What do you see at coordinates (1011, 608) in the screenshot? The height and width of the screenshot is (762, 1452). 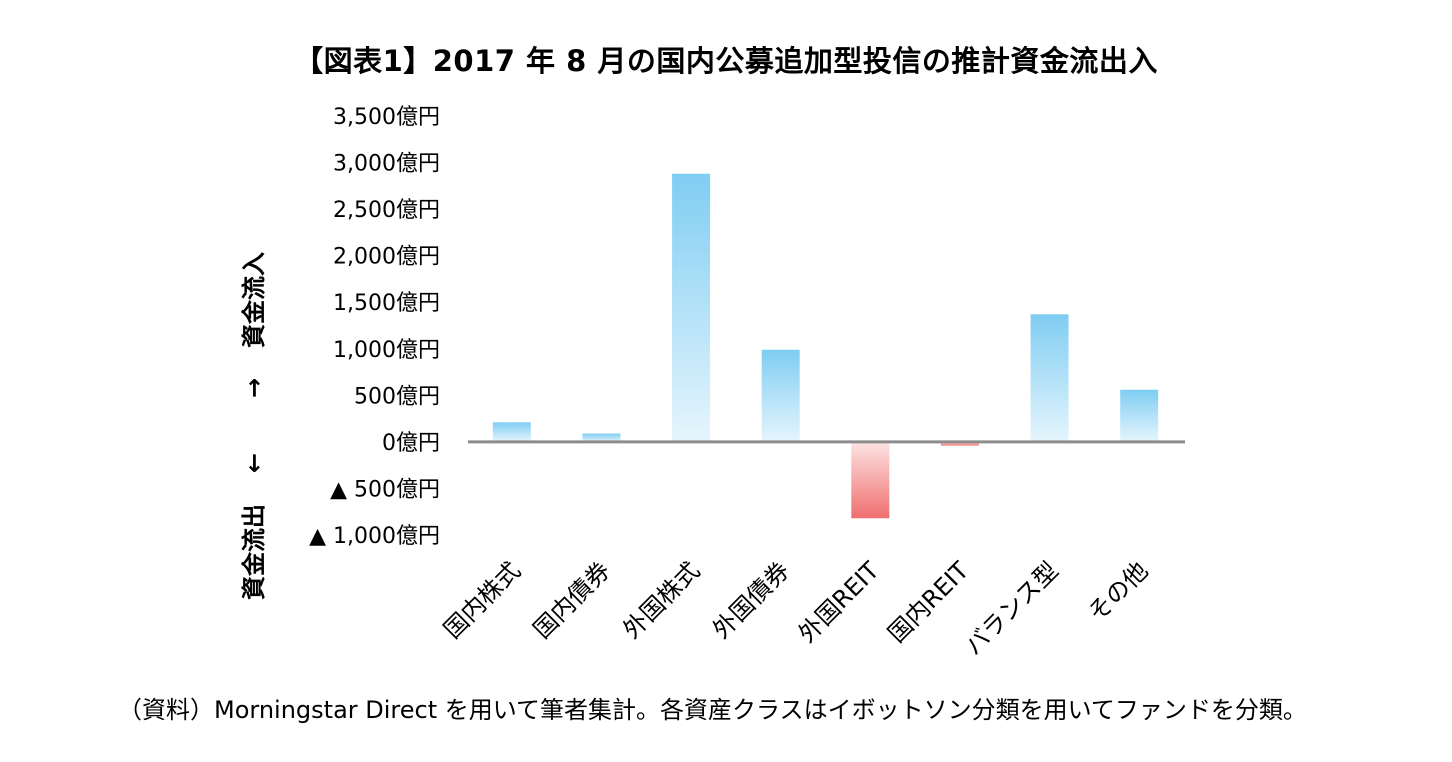 I see `x-tick-label: バランス型` at bounding box center [1011, 608].